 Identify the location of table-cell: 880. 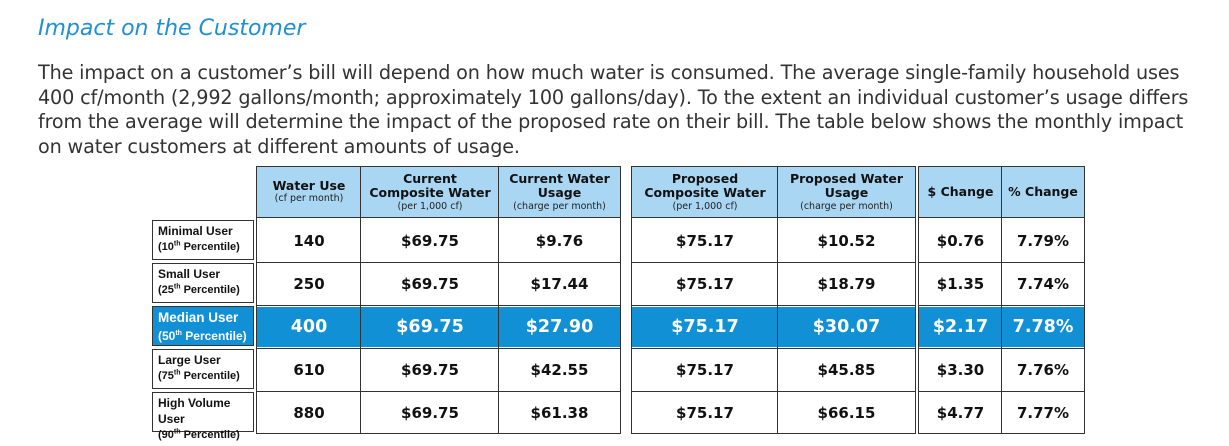
(309, 413).